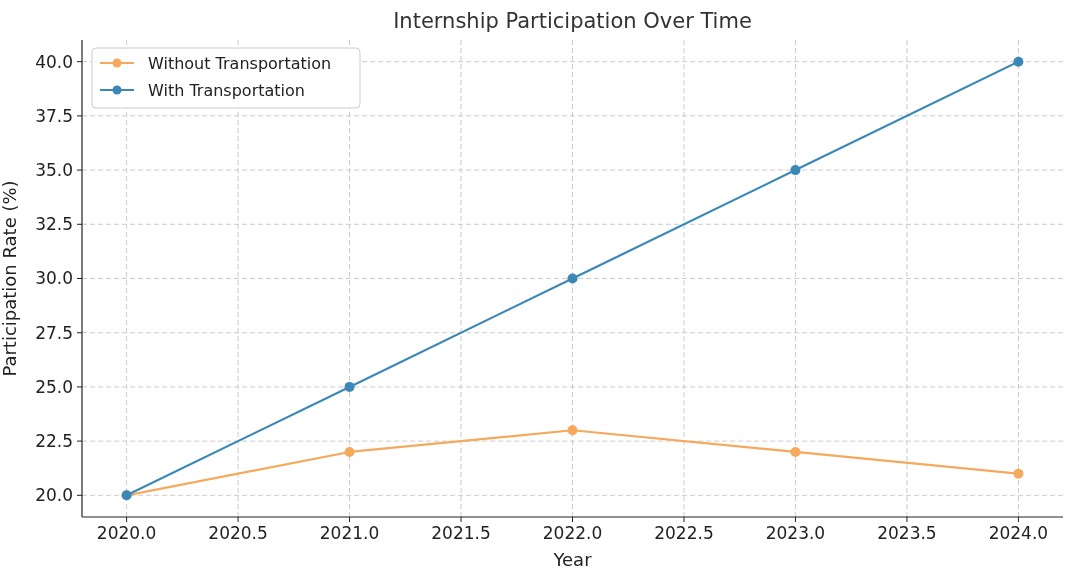  Describe the element at coordinates (54, 170) in the screenshot. I see `y-tick-label: 35.0` at that location.